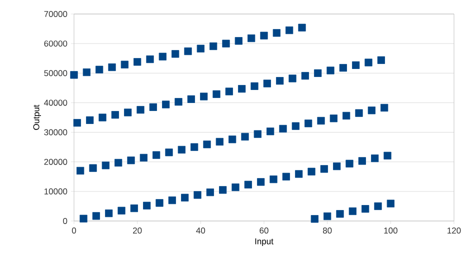  What do you see at coordinates (264, 231) in the screenshot?
I see `x-tick-label: 60` at bounding box center [264, 231].